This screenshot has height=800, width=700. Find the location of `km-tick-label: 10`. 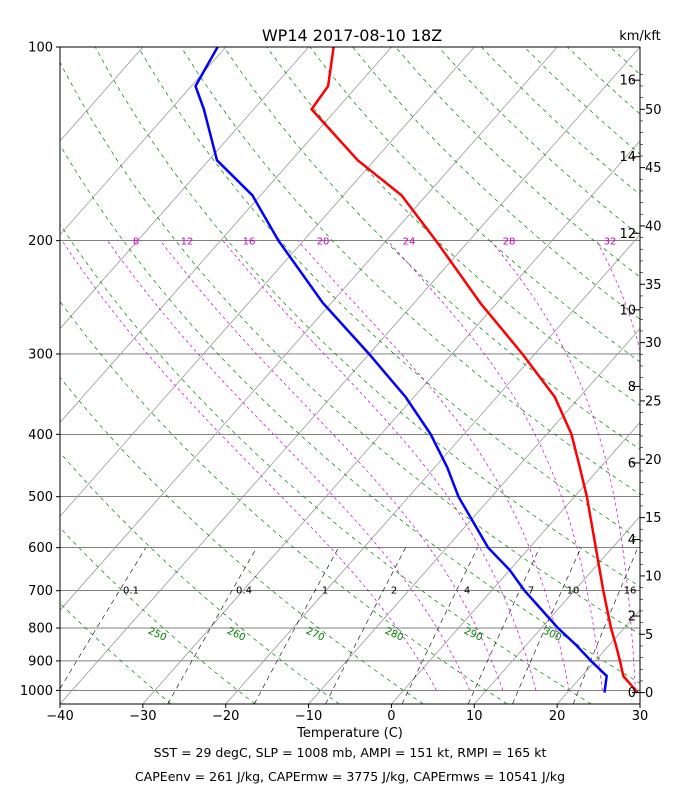

km-tick-label: 10 is located at coordinates (627, 310).